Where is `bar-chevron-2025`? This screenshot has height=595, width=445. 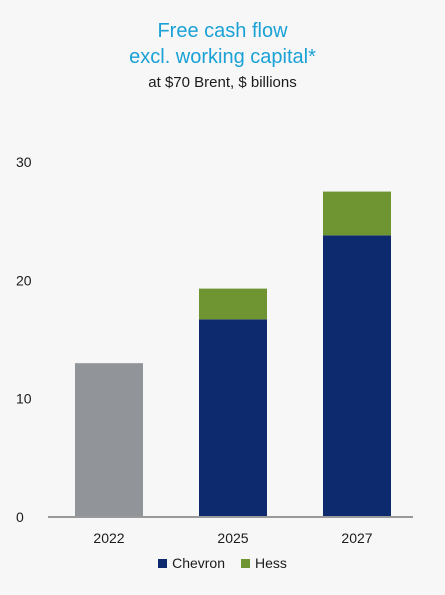 bar-chevron-2025 is located at coordinates (233, 418).